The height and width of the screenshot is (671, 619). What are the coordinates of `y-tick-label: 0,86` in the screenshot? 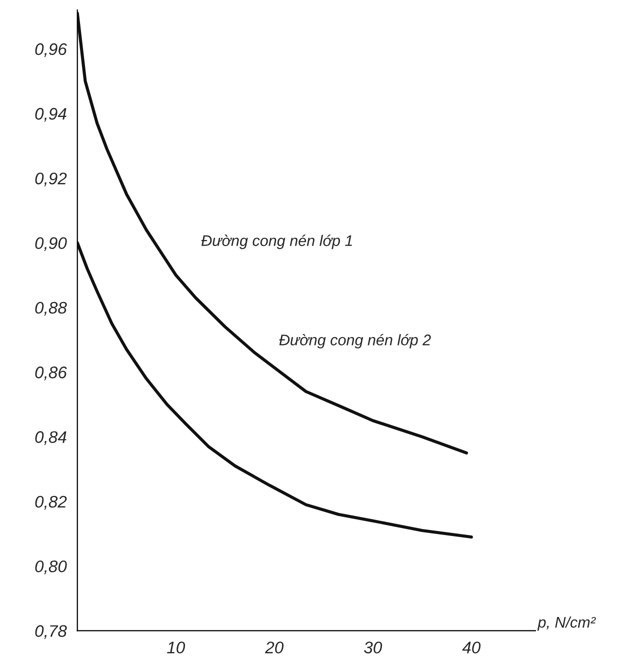 It's located at (51, 373).